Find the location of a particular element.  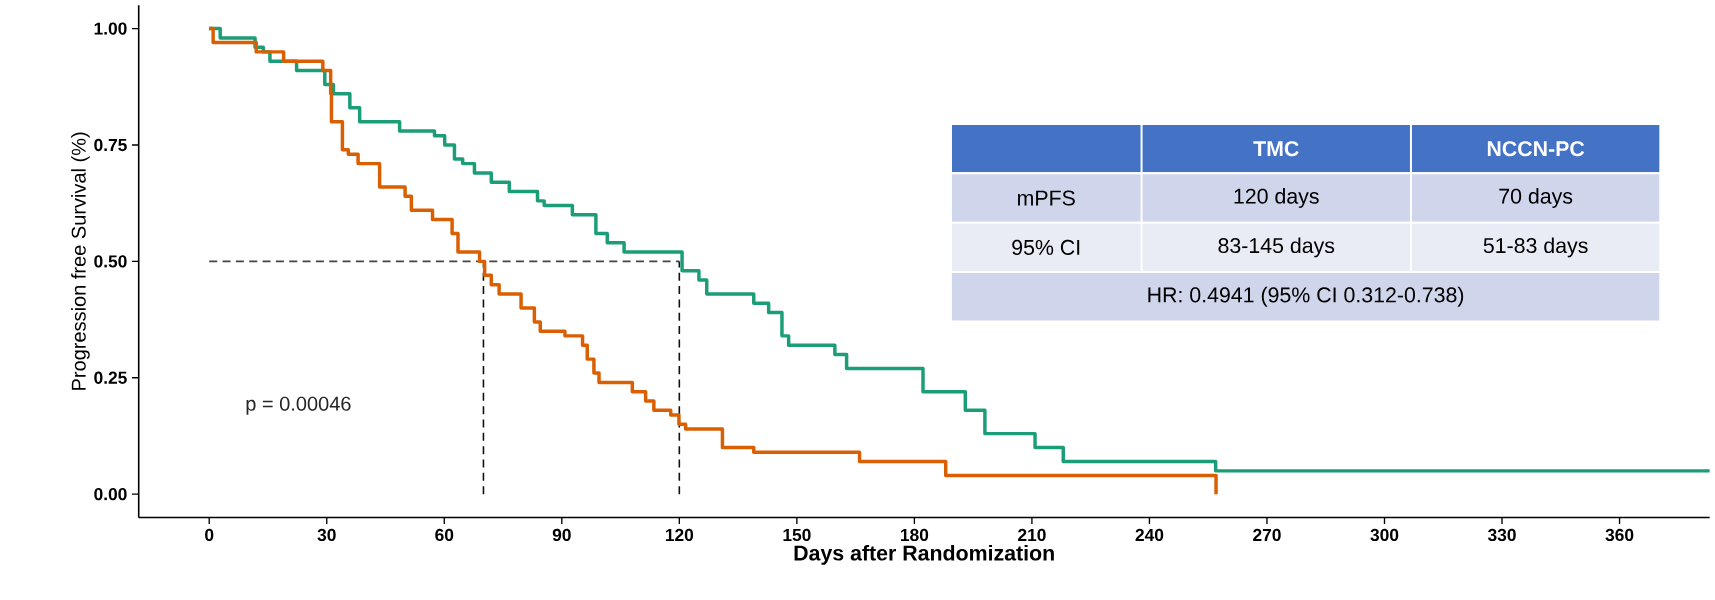

annotation: 70 days is located at coordinates (1536, 198).